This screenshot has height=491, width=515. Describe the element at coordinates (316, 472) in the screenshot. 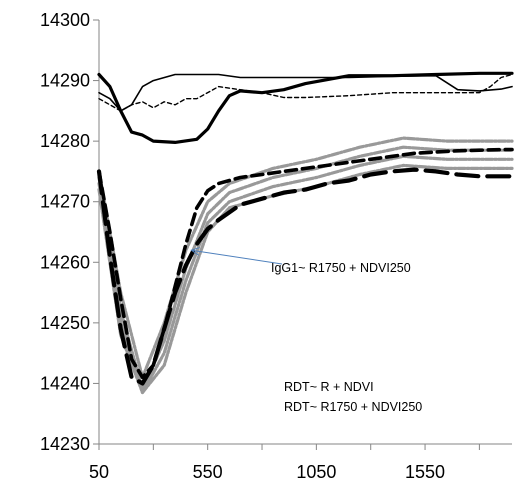

I see `x-tick-label: 1050` at that location.